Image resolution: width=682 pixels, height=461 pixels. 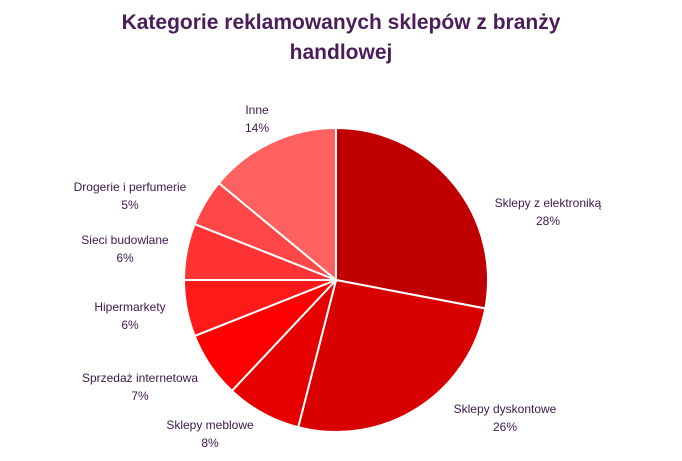 What do you see at coordinates (140, 378) in the screenshot?
I see `slice-category-label: Sprzedaż internetowa` at bounding box center [140, 378].